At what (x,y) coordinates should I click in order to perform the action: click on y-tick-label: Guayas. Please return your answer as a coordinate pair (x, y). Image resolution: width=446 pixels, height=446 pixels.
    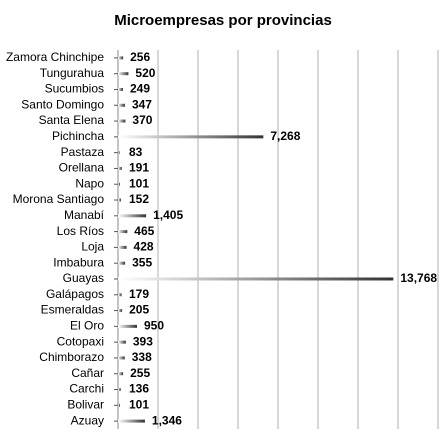
    Looking at the image, I should click on (83, 278).